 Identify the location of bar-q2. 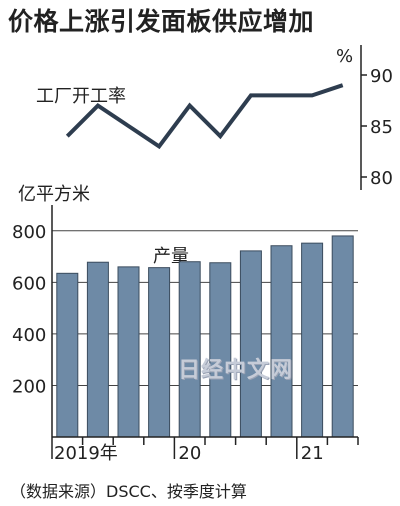
(97, 349).